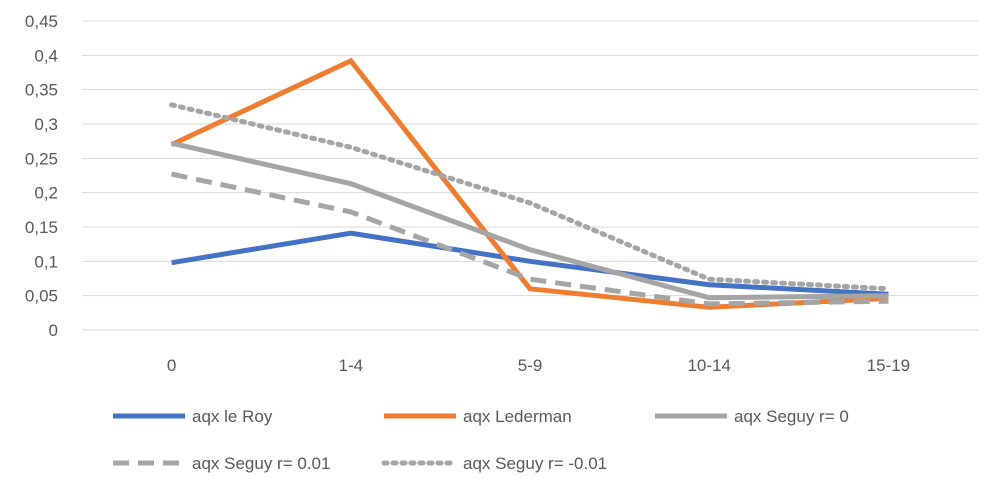 This screenshot has width=988, height=479. I want to click on legend-entry: aqx Lederman, so click(478, 416).